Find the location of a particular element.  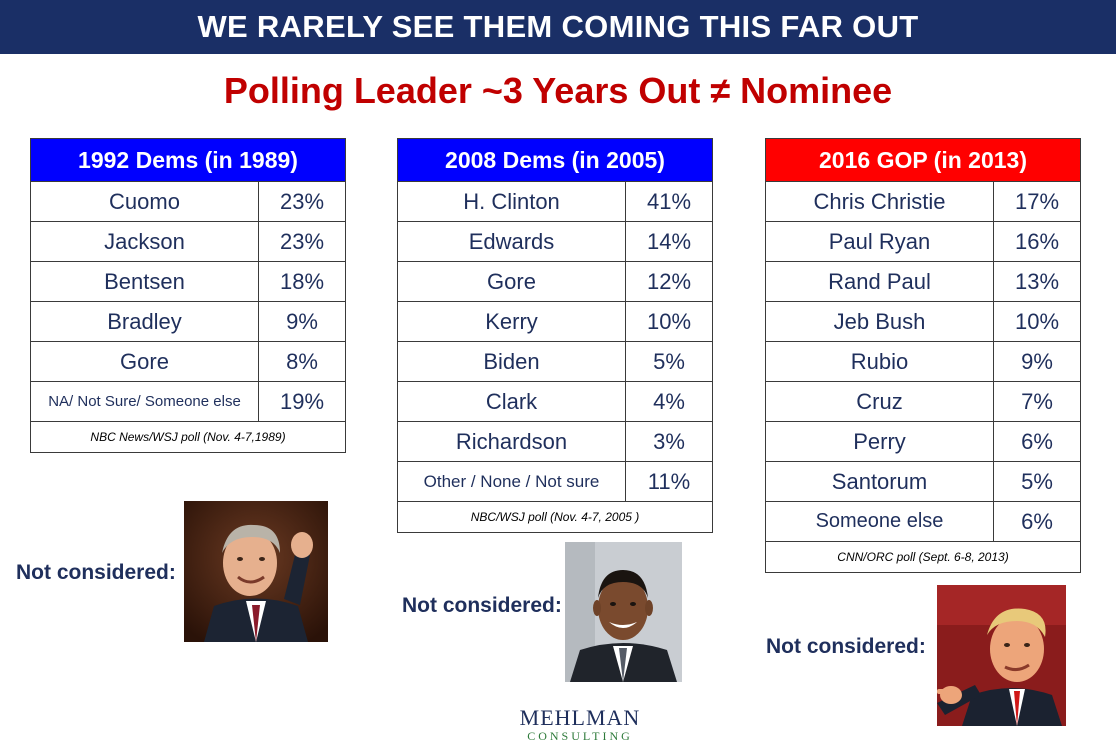

table-row: NA/ Not Sure/ Someone else 19% is located at coordinates (188, 401).